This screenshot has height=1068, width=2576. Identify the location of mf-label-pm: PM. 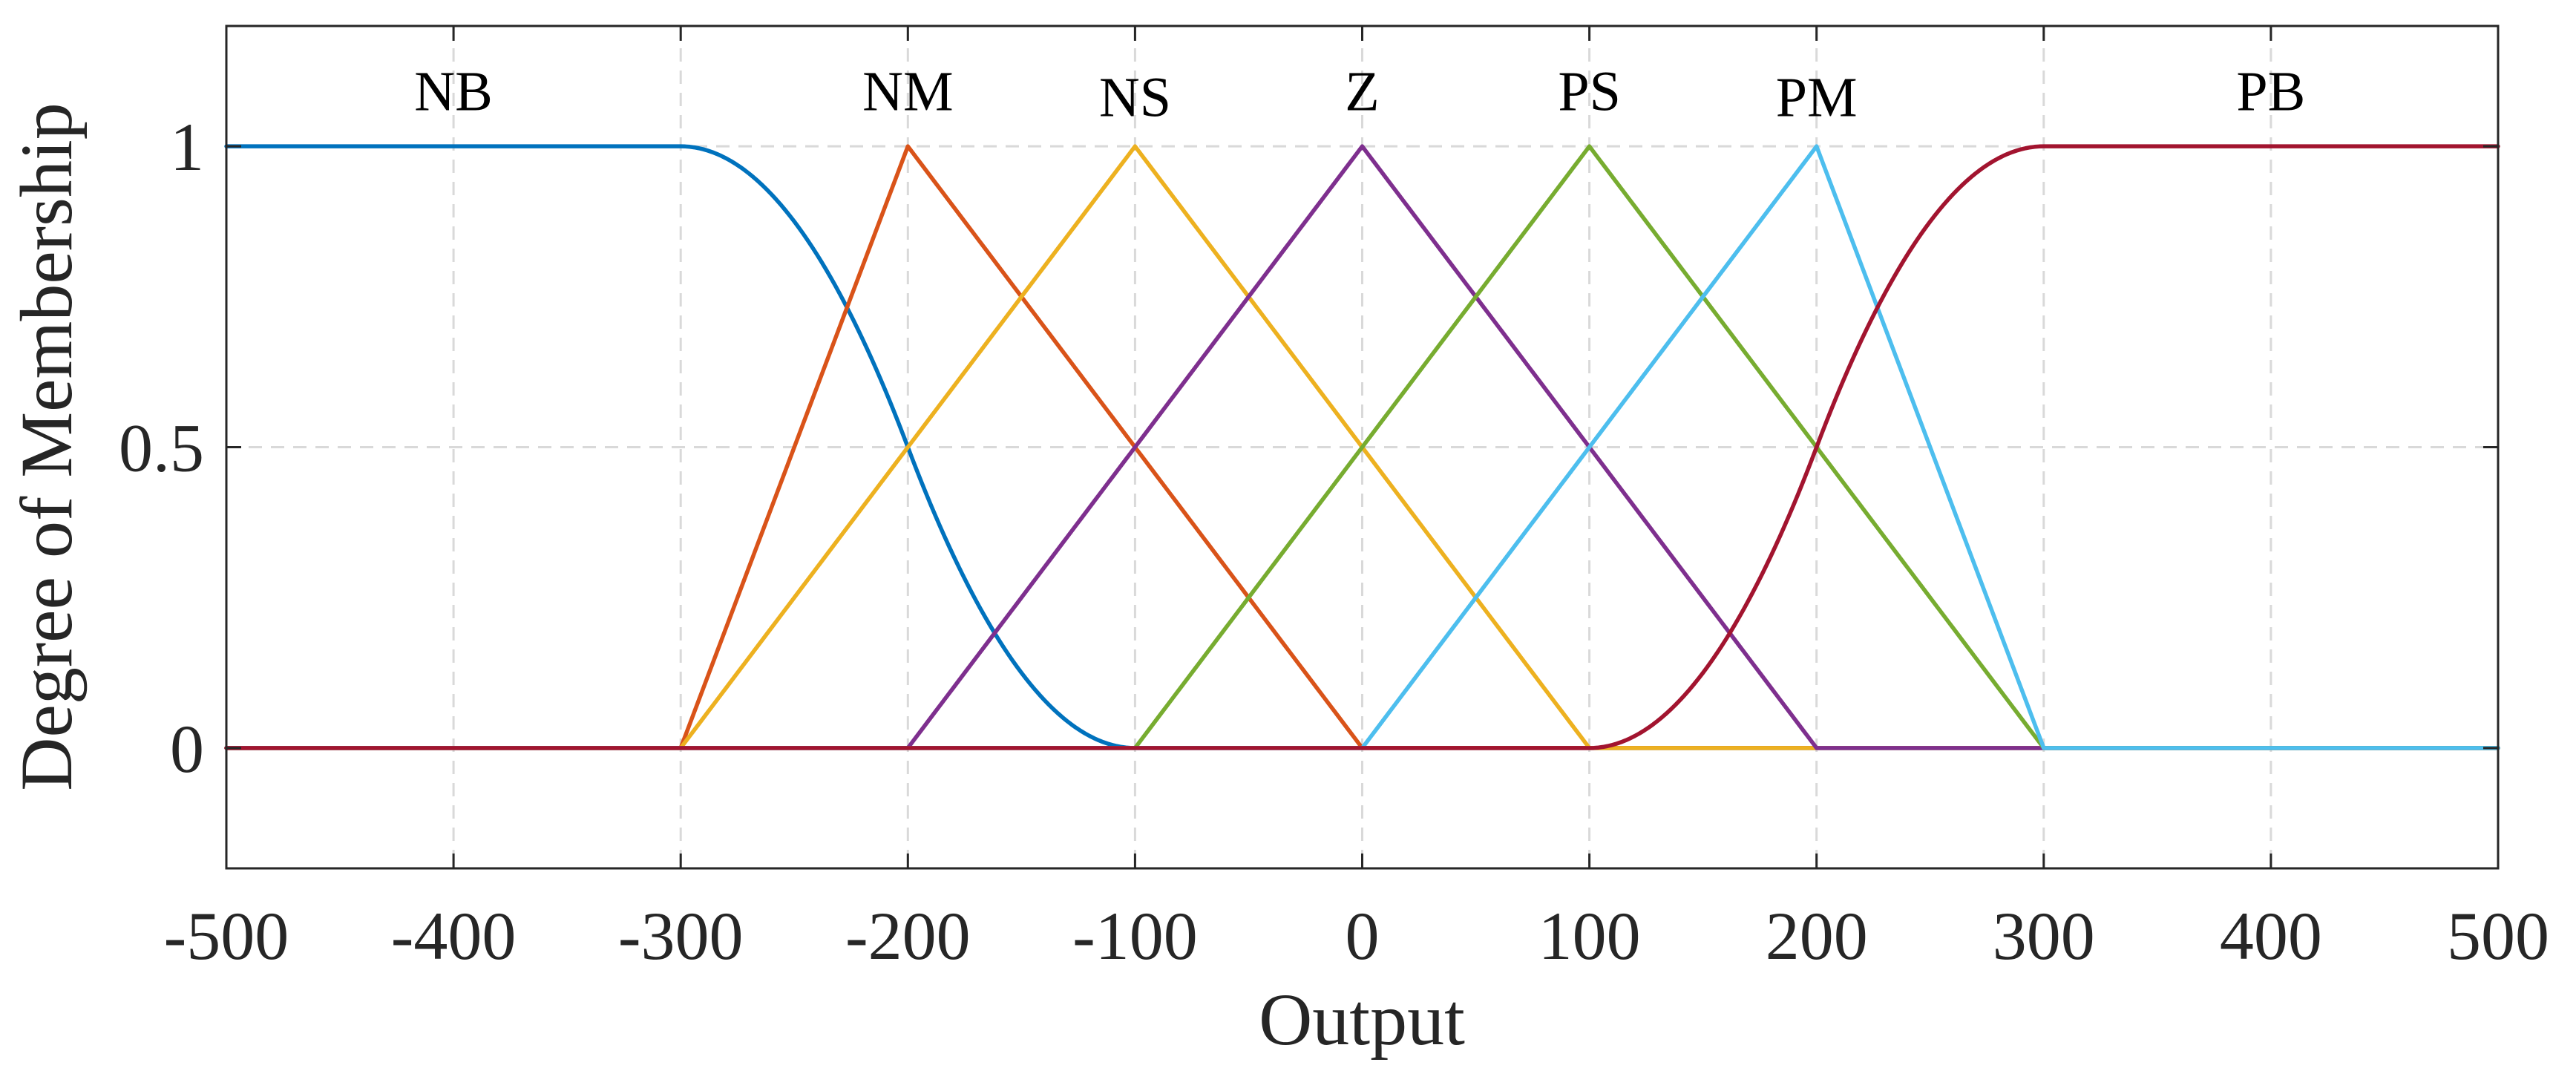
(1817, 98).